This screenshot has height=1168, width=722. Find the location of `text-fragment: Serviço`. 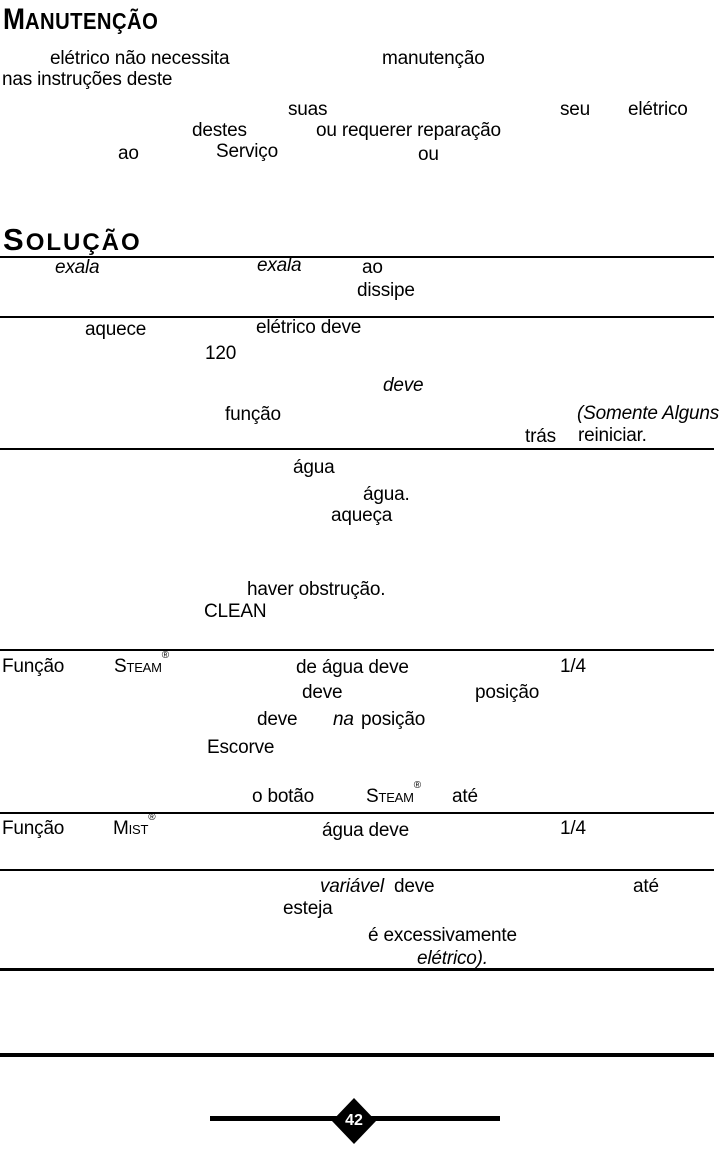

text-fragment: Serviço is located at coordinates (247, 151).